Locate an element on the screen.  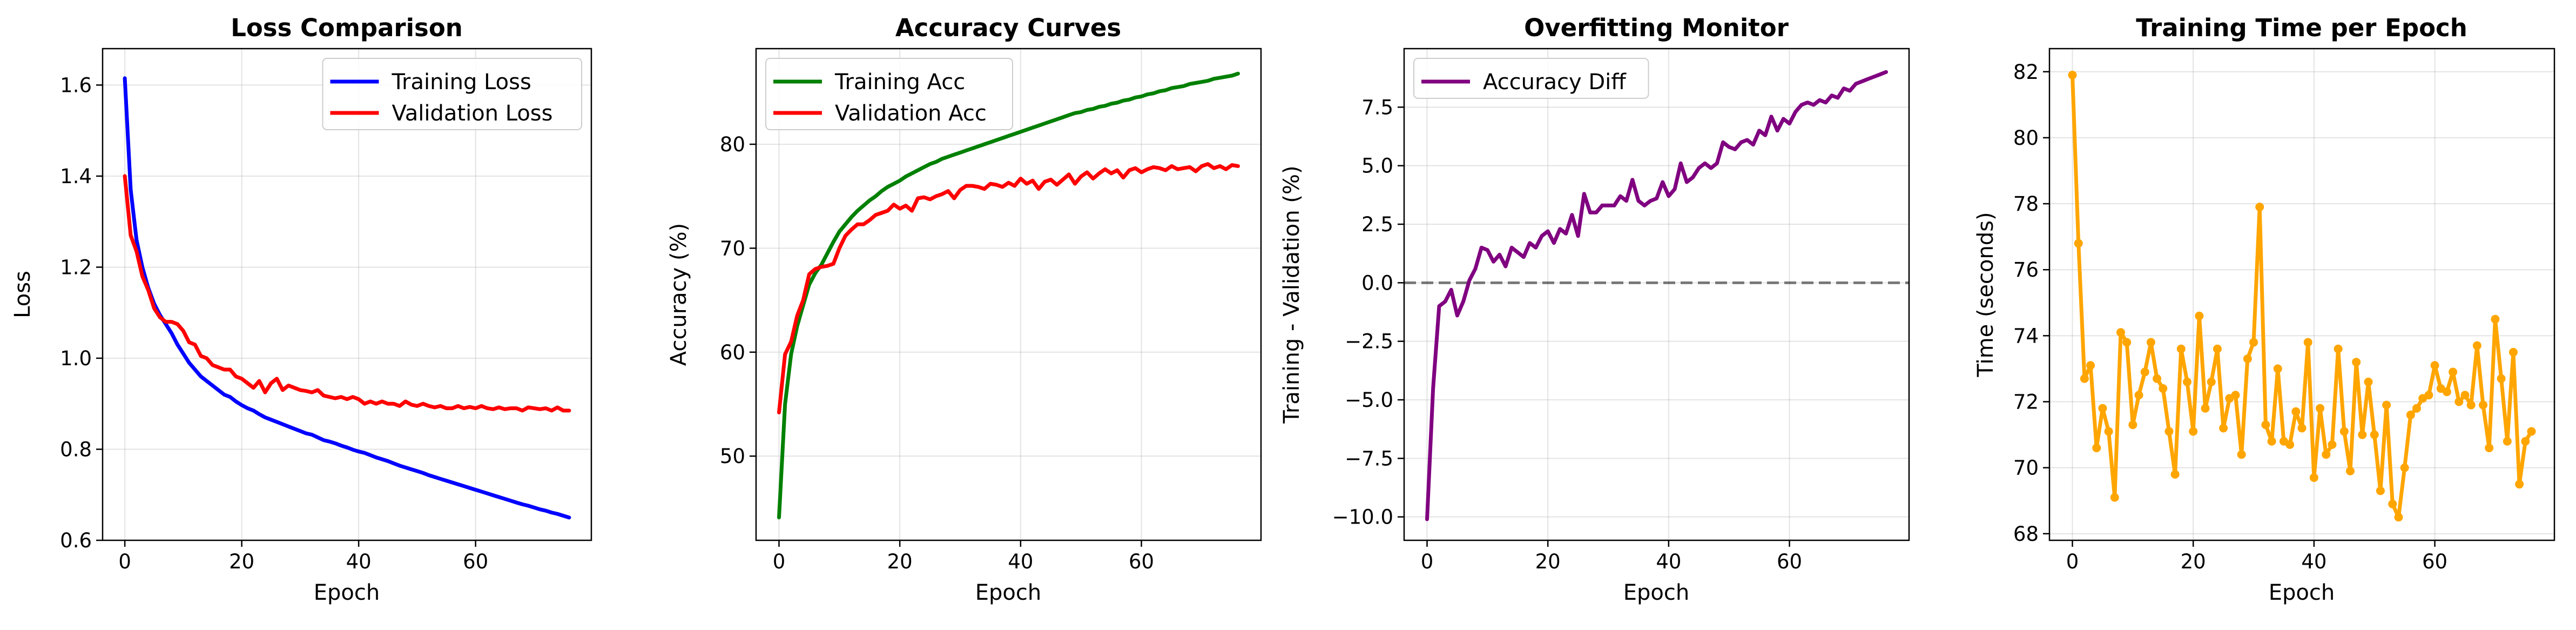
plot-area-frame is located at coordinates (347, 294).